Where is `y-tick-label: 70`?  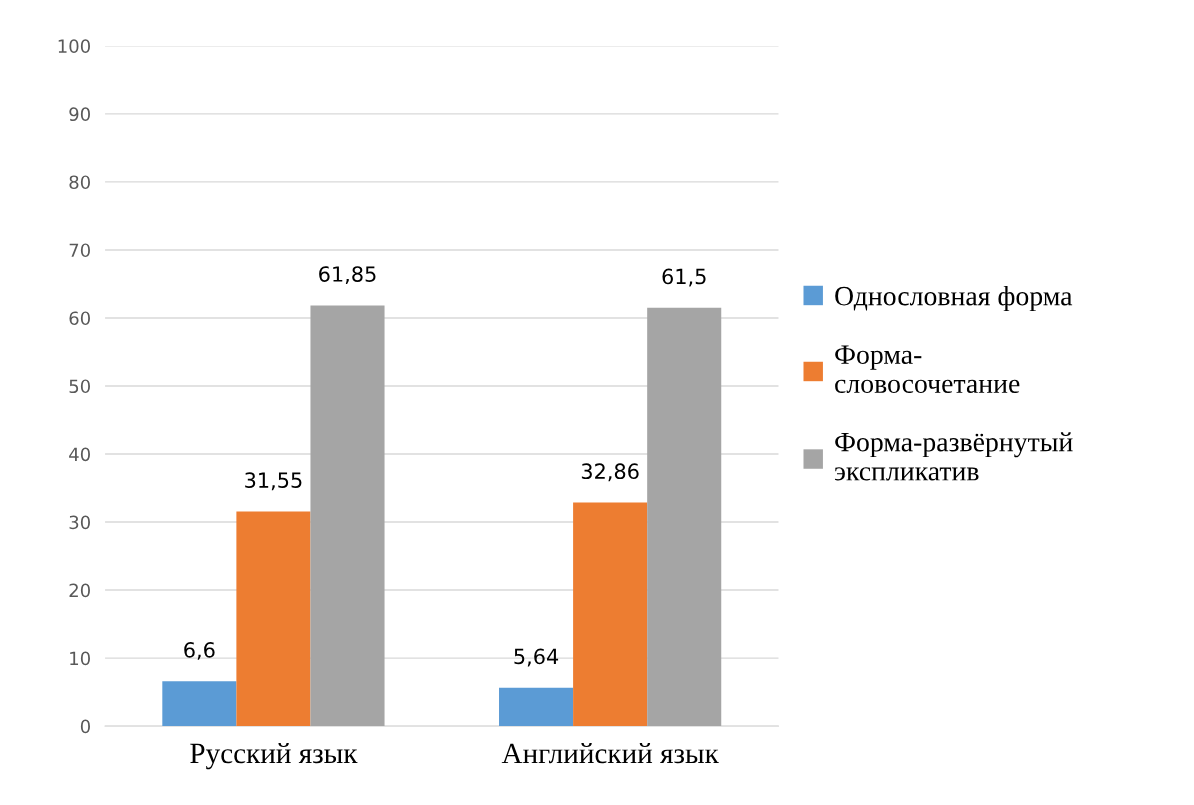
y-tick-label: 70 is located at coordinates (79, 250).